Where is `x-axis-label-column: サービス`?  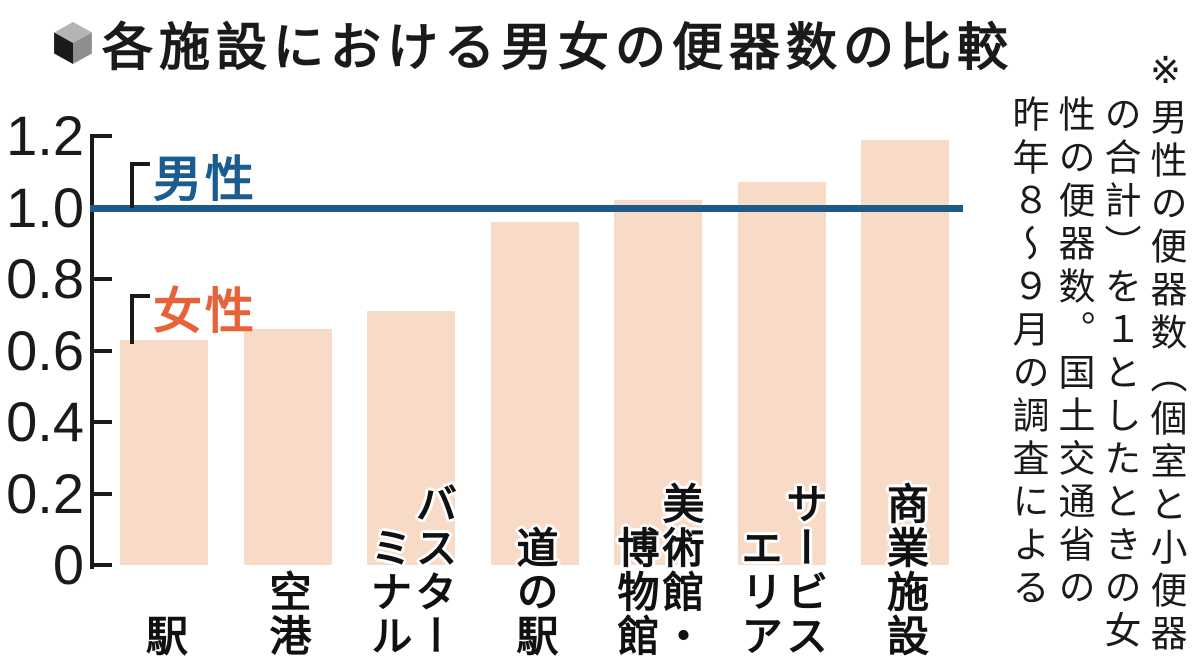
x-axis-label-column: サービス is located at coordinates (804, 570).